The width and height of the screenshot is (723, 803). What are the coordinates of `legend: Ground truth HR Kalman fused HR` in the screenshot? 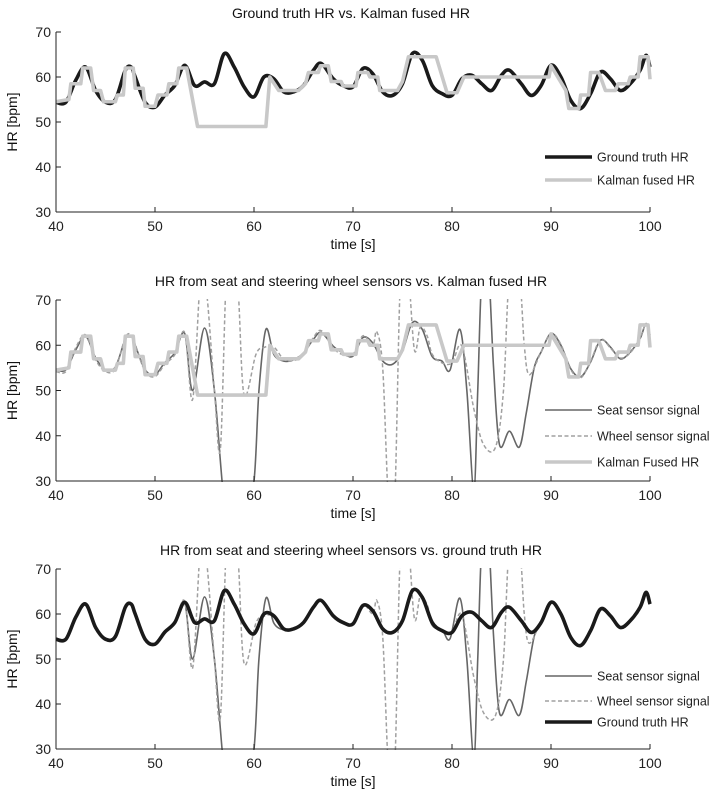 It's located at (620, 169).